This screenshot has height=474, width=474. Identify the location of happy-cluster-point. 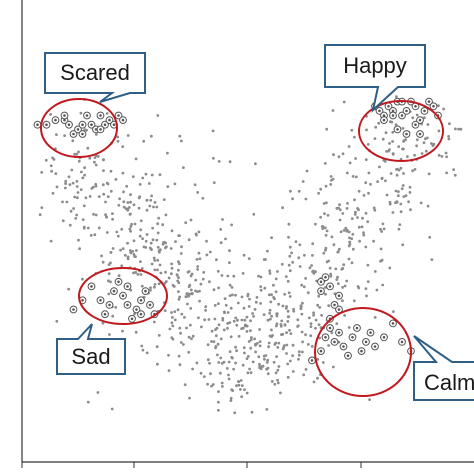
(379, 111).